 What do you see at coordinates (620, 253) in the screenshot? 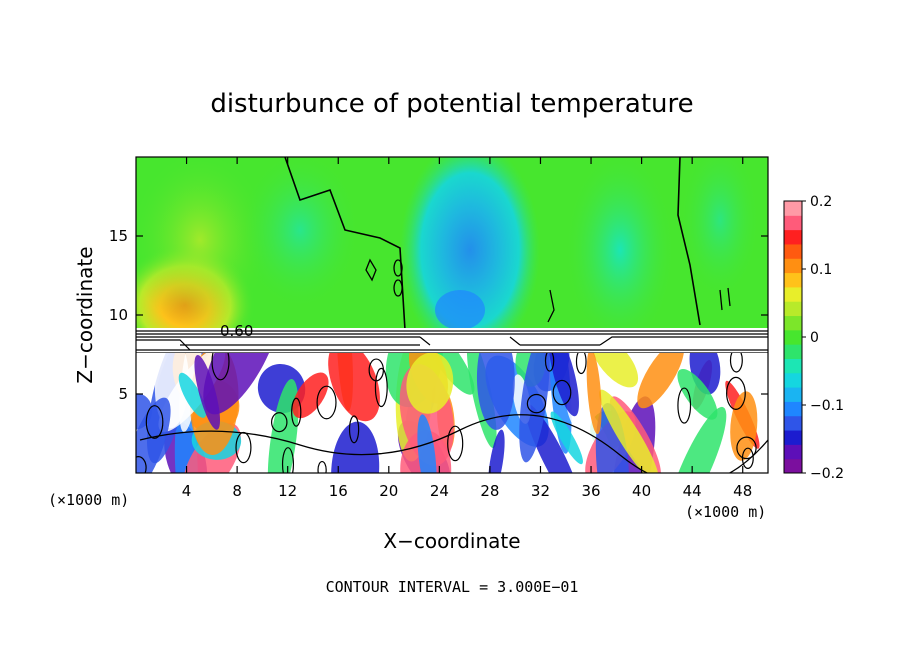
I see `cool-anomaly-right` at bounding box center [620, 253].